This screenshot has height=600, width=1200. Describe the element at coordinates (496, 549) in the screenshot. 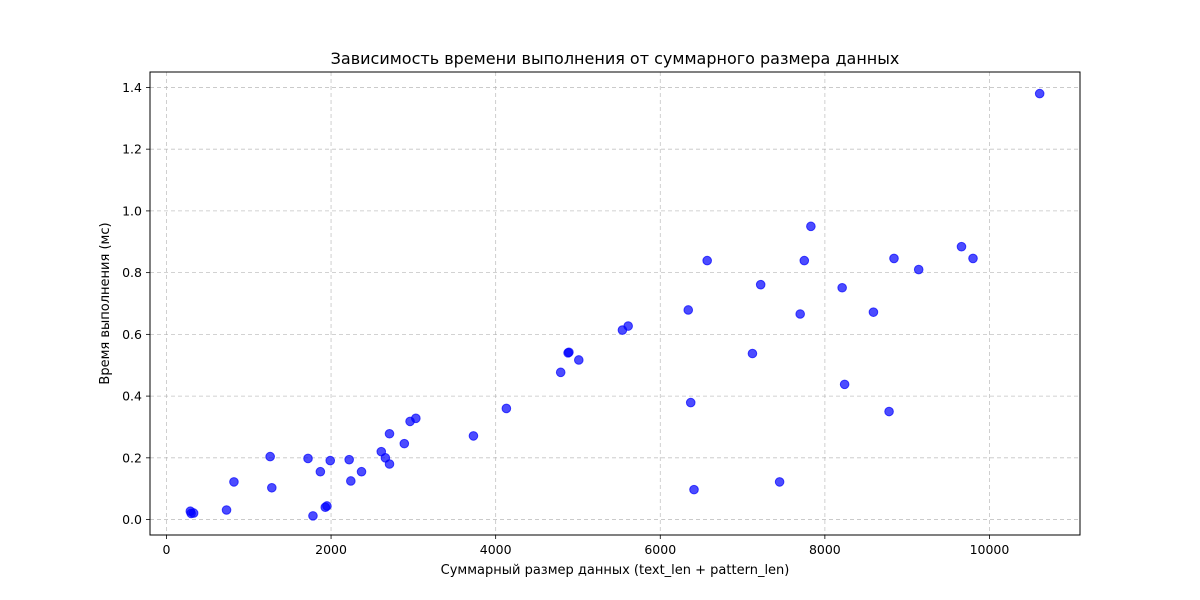

I see `x-tick-label: 4000` at that location.